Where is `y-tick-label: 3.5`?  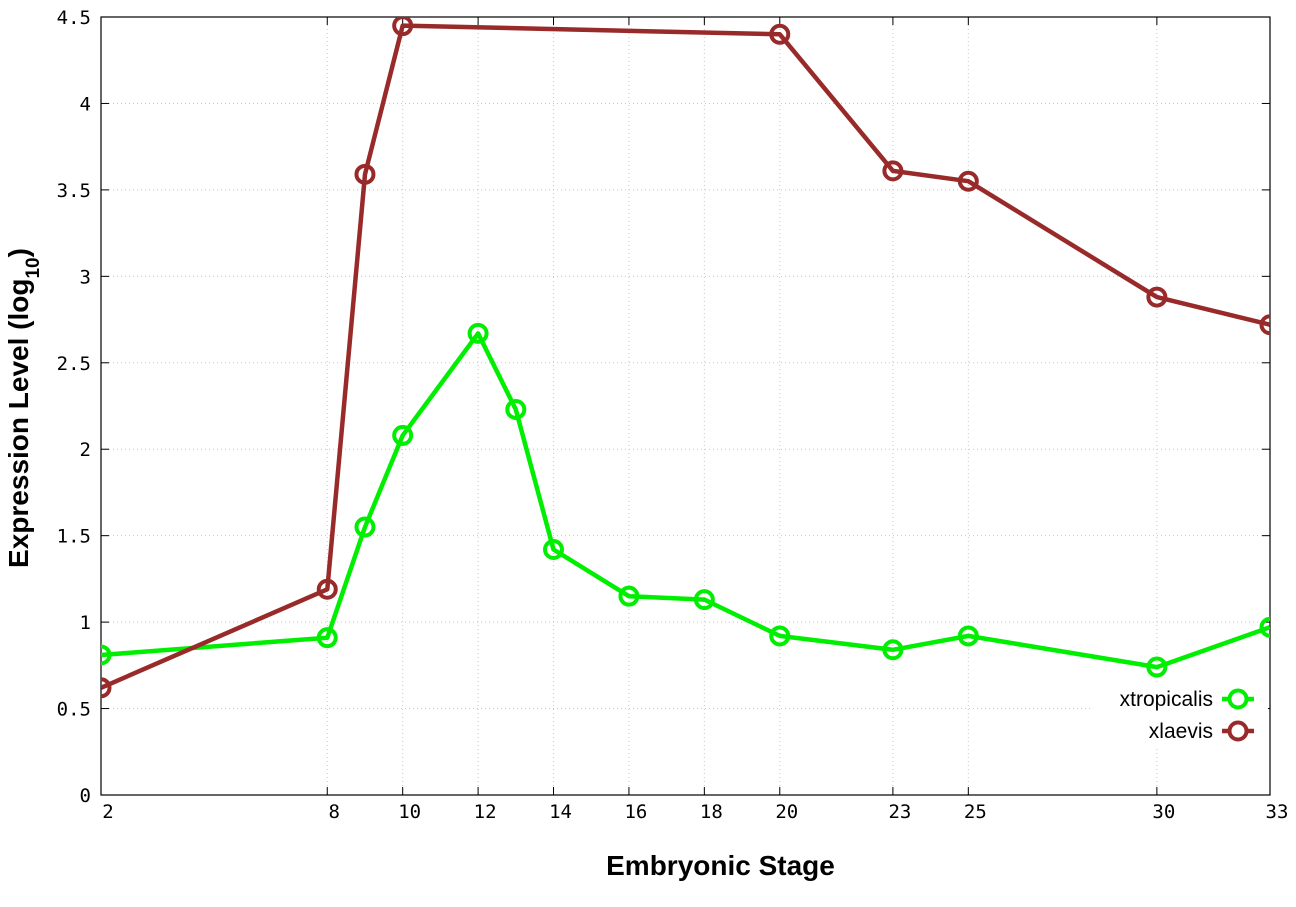
y-tick-label: 3.5 is located at coordinates (74, 191).